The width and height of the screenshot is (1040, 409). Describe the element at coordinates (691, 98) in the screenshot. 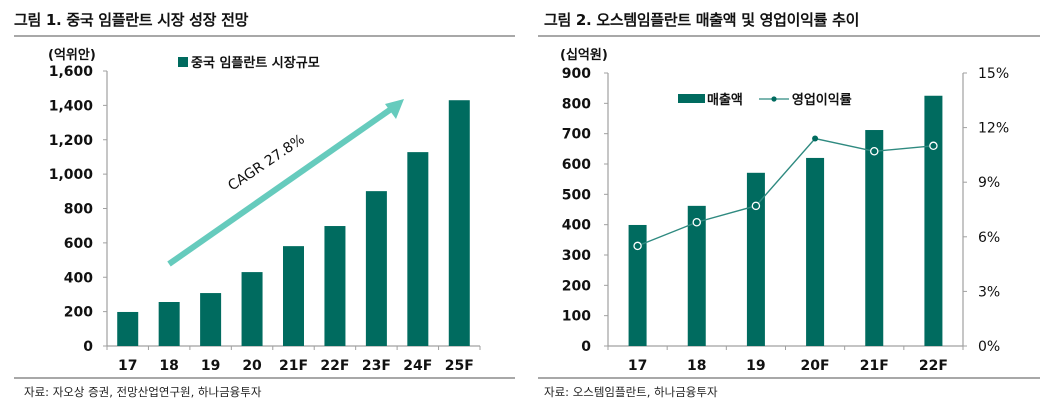

I see `legend-bar-swatch-icon` at that location.